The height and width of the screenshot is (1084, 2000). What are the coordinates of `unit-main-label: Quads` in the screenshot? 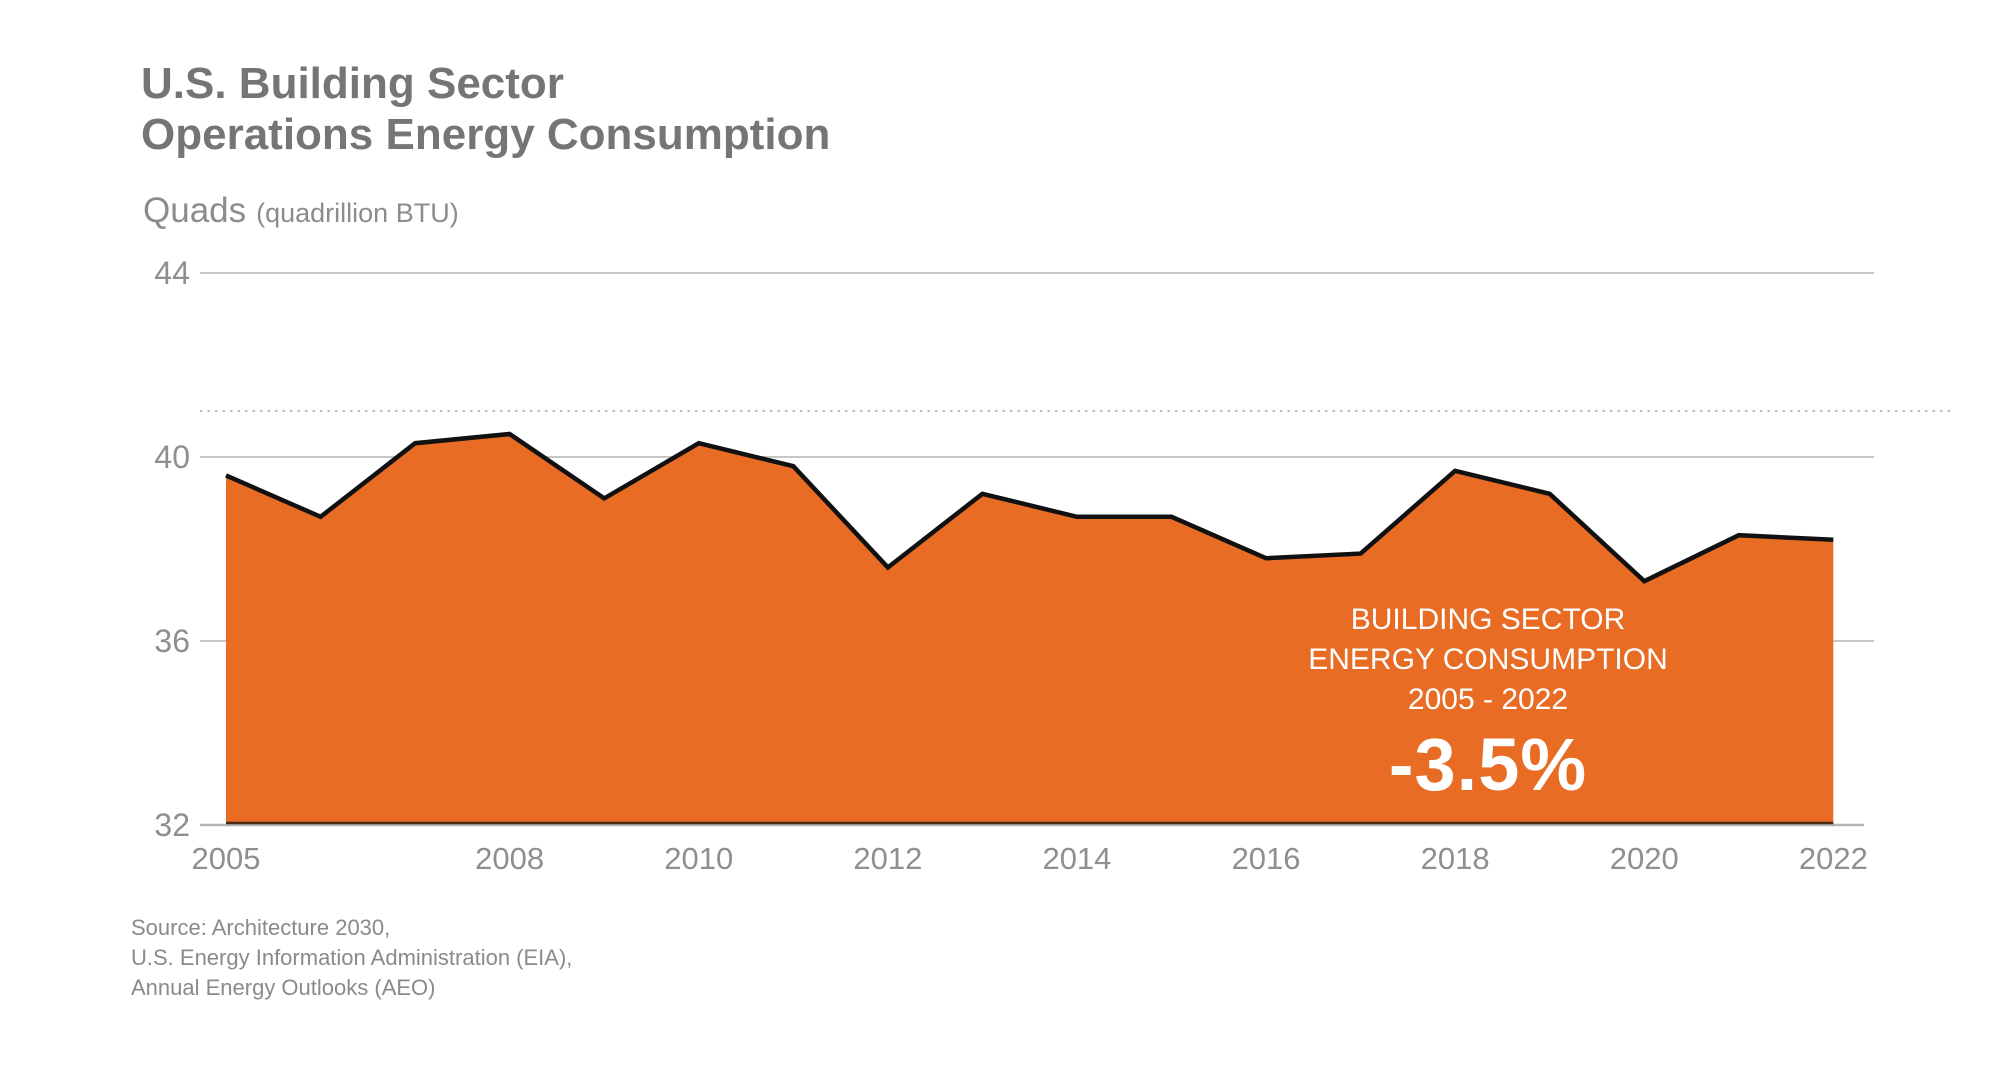 It's located at (195, 210).